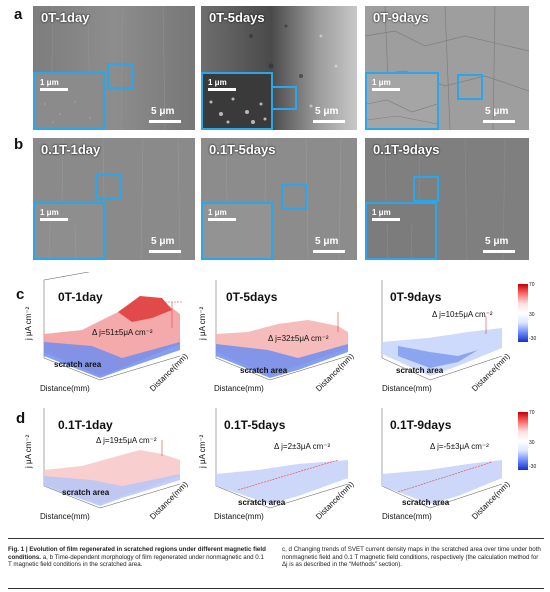  I want to click on delta-j-label: Δ j=-5±3μA cm⁻², so click(459, 446).